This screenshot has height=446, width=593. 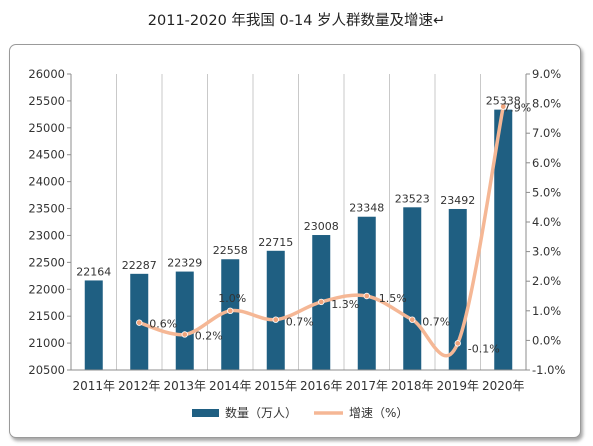 What do you see at coordinates (46, 101) in the screenshot?
I see `y-tick-label: 25500` at bounding box center [46, 101].